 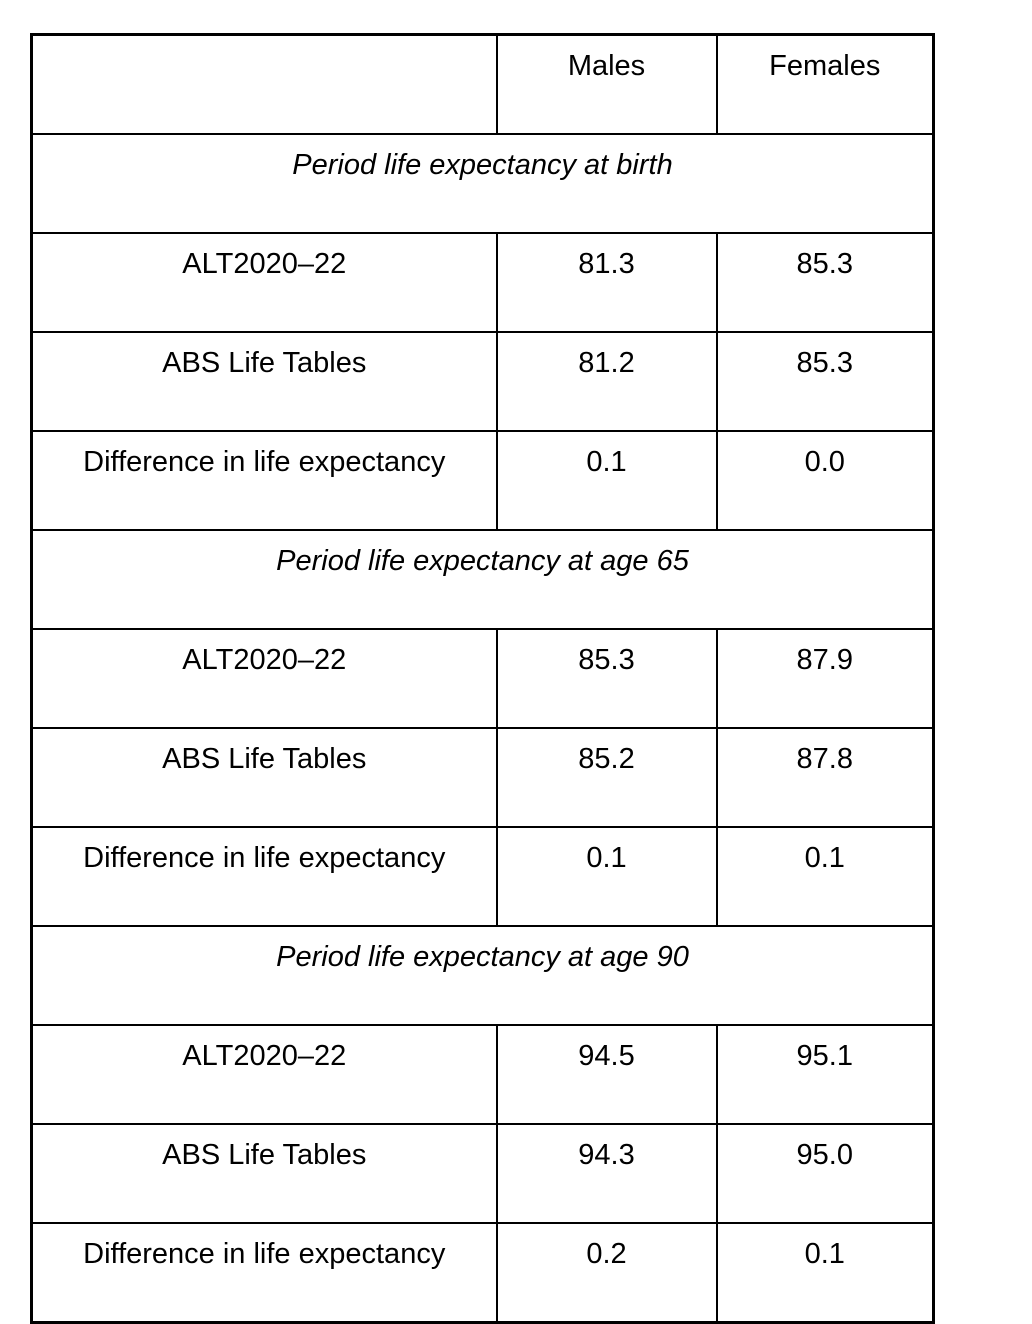 What do you see at coordinates (606, 84) in the screenshot?
I see `column-header-males: Males` at bounding box center [606, 84].